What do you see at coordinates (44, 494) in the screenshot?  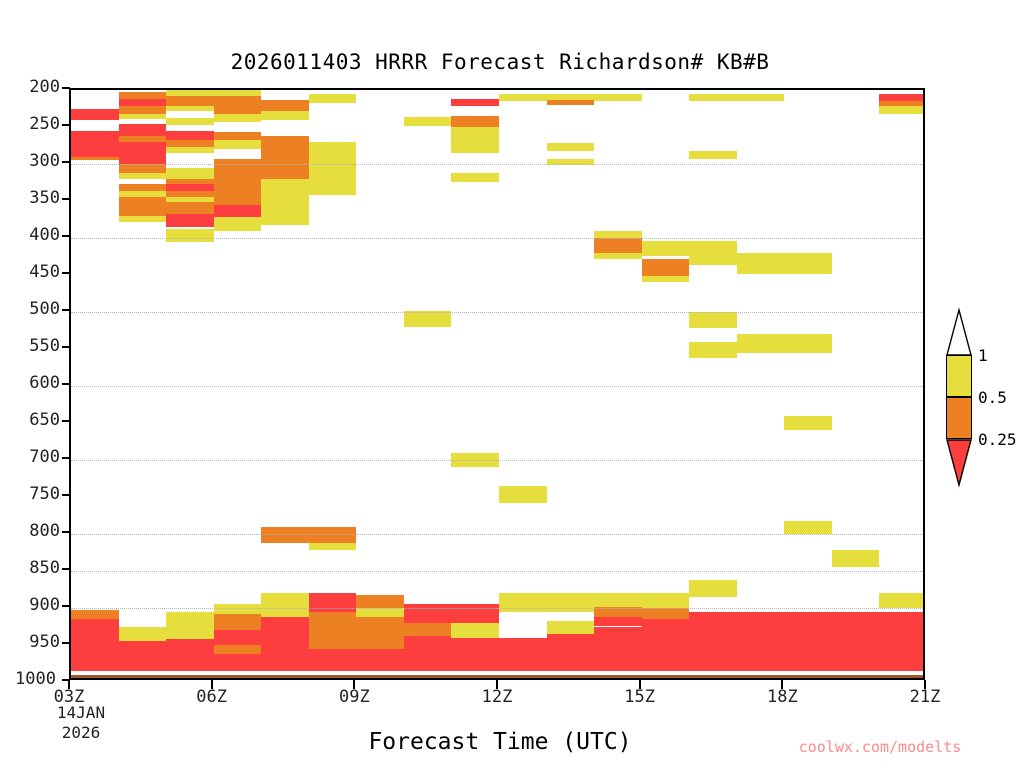 I see `y-axis-tick-label: 750` at bounding box center [44, 494].